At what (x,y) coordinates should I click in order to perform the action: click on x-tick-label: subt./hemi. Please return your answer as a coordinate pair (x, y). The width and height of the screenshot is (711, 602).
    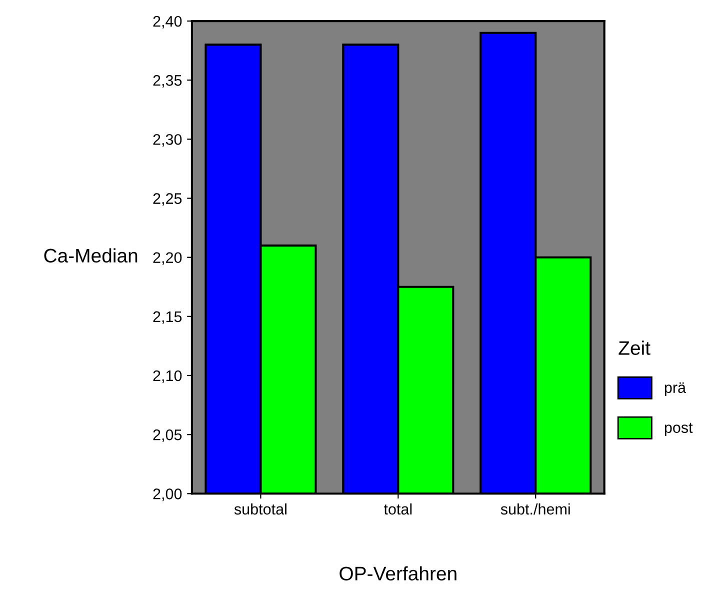
    Looking at the image, I should click on (535, 509).